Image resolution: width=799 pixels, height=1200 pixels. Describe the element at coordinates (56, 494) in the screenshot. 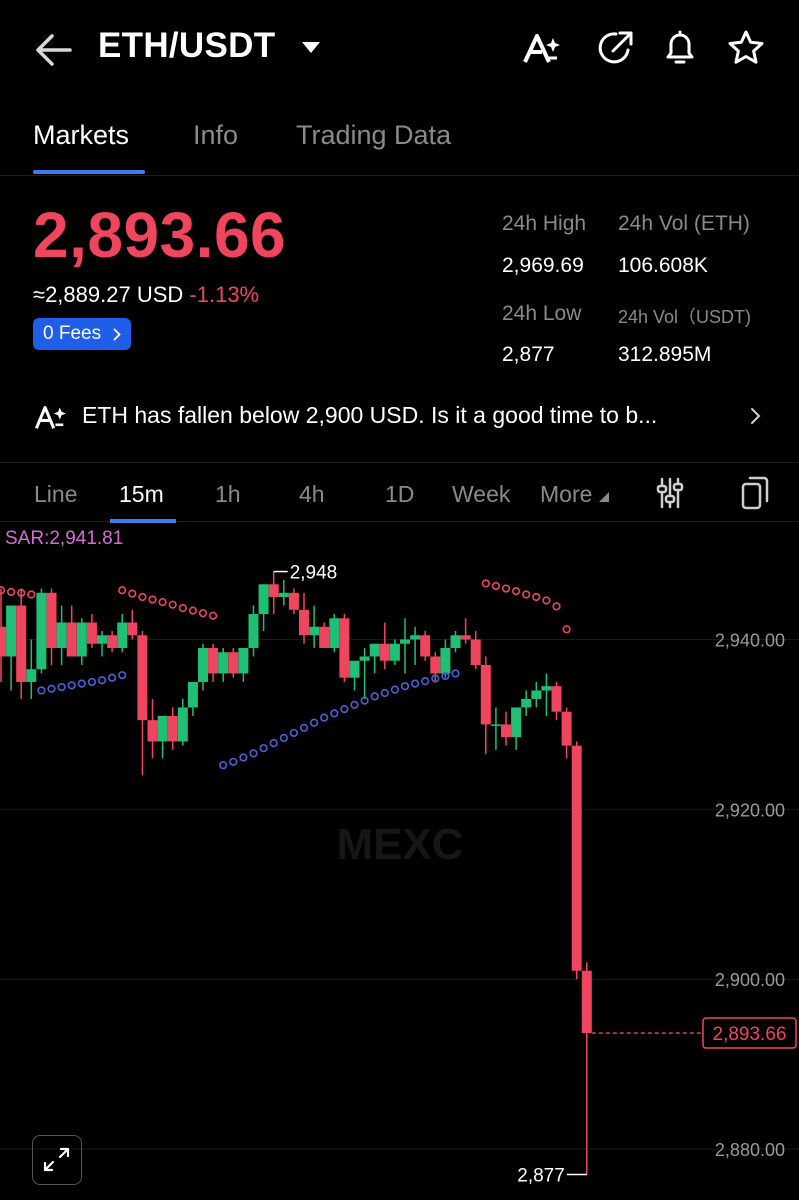

I see `interval-line: Line` at that location.